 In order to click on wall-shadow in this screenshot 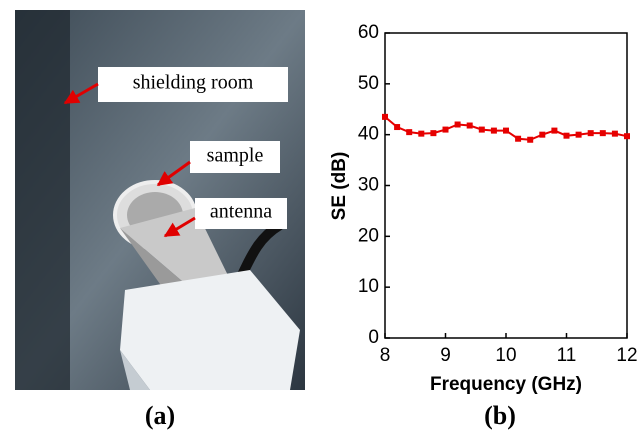, I will do `click(42, 200)`.